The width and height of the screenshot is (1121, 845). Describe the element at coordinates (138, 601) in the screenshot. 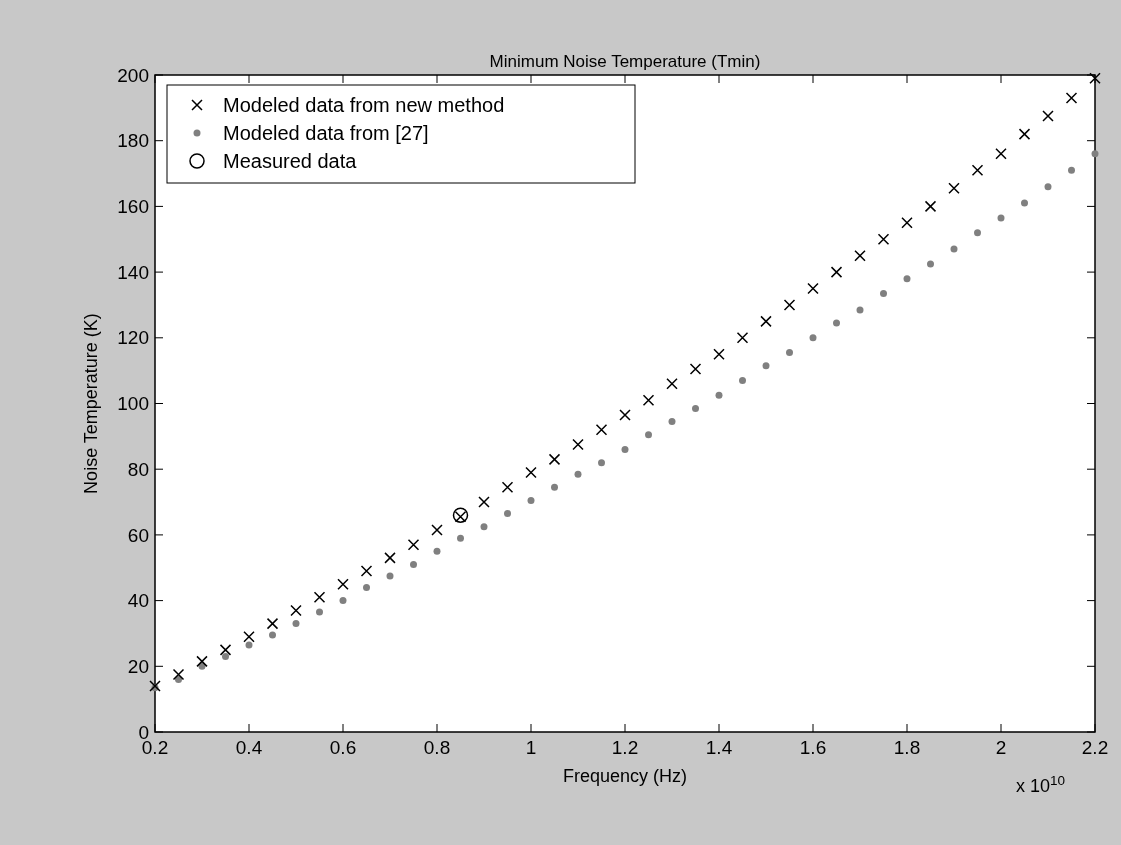

I see `y-tick-label: 40` at that location.